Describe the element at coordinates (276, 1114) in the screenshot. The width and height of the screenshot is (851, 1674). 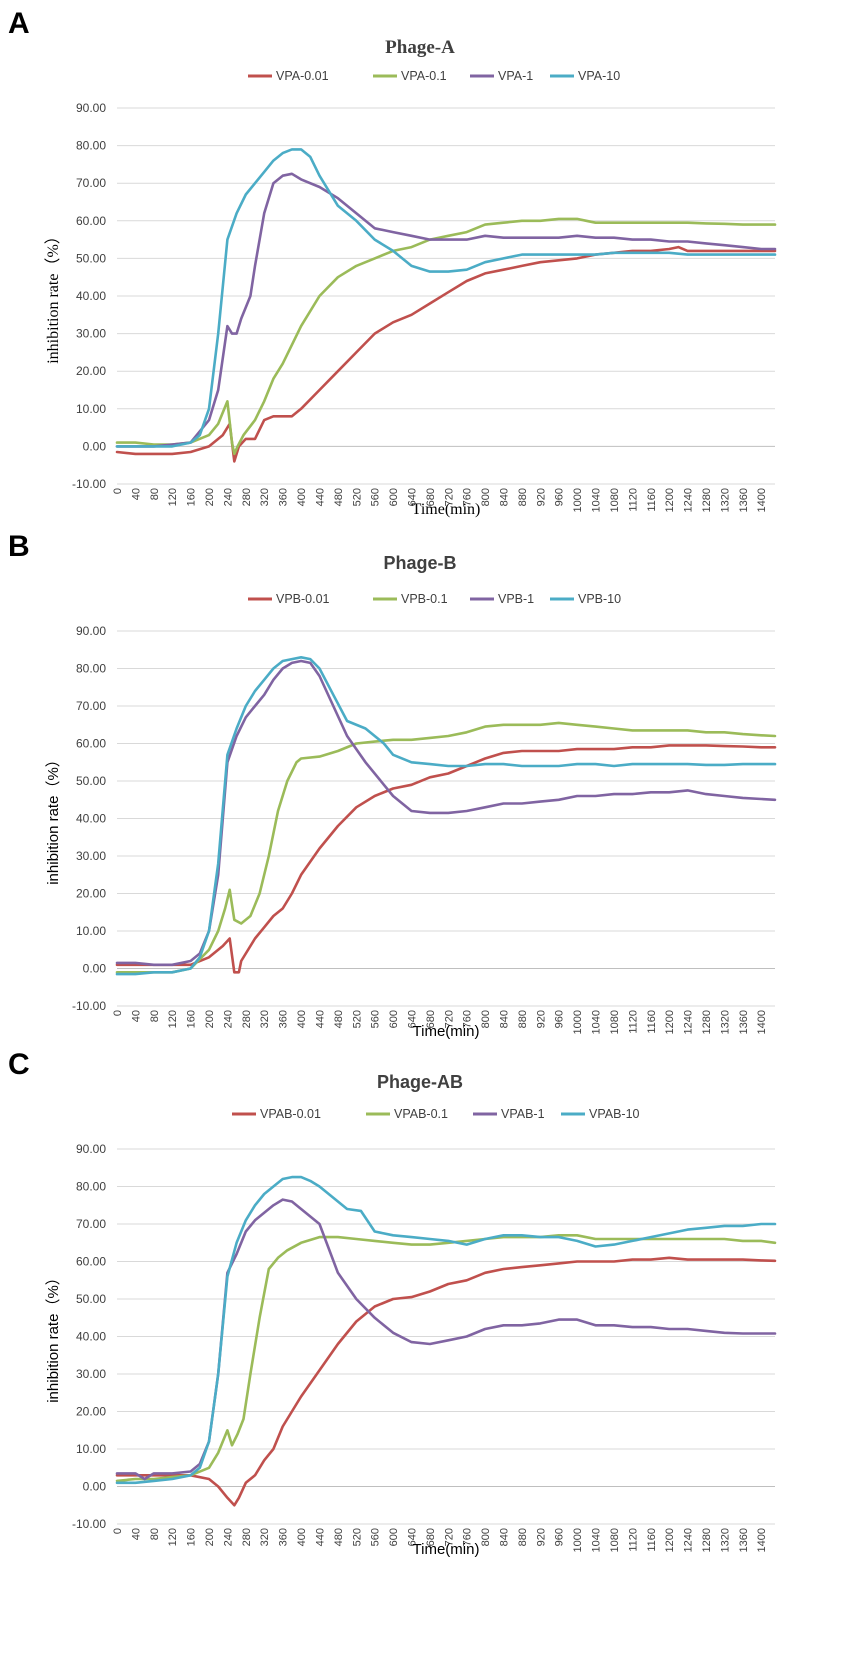
I see `legend-item: VPAB-0.01` at that location.